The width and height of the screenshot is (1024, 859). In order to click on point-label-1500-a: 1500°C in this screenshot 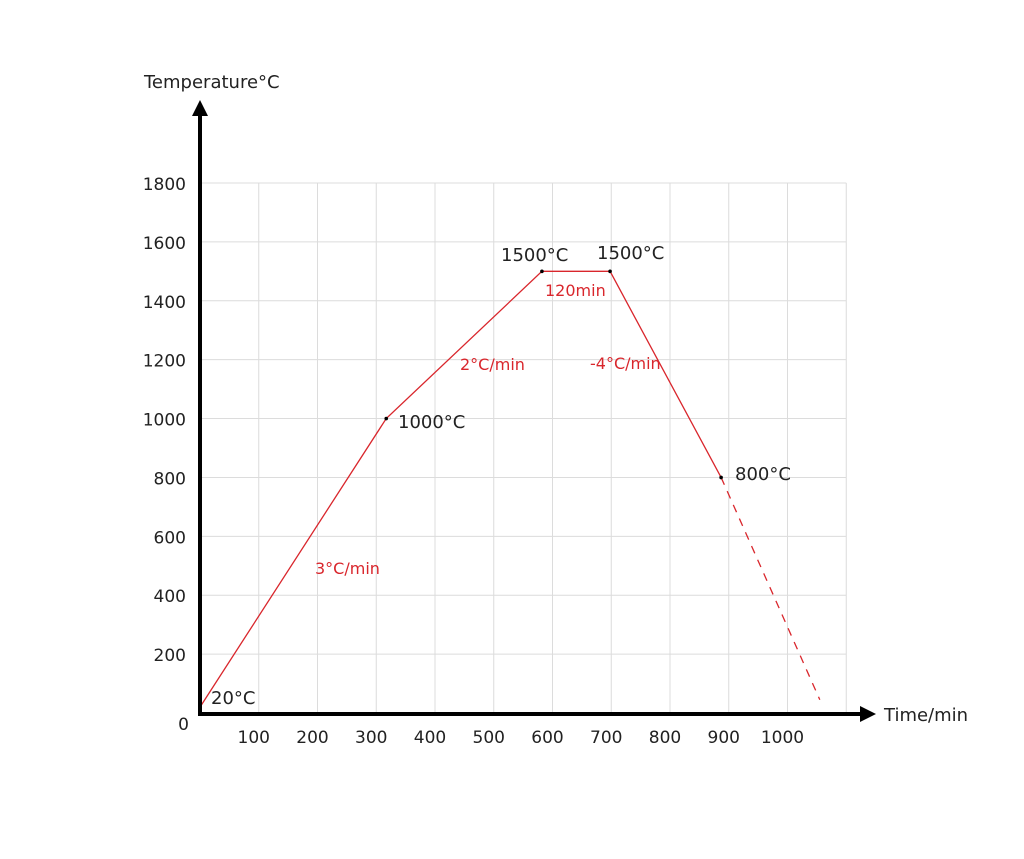, I will do `click(534, 255)`.